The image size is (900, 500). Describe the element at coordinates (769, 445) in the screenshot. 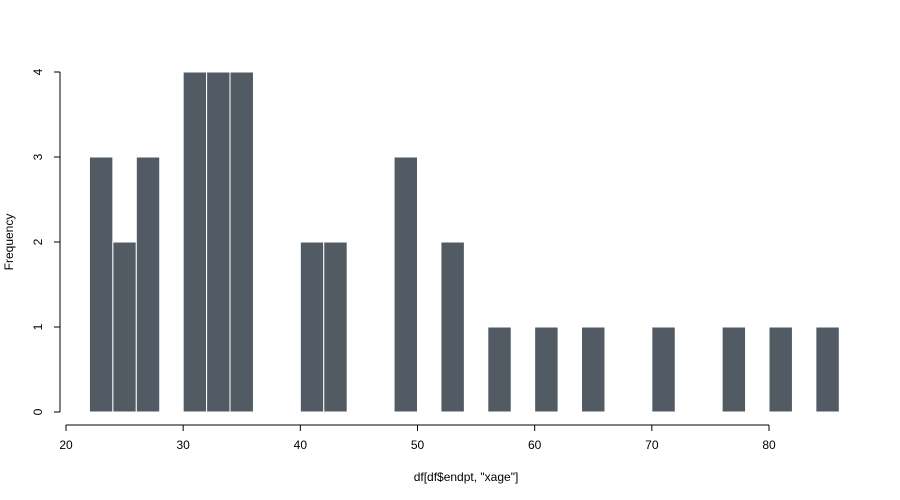

I see `x-tick-label: 80` at that location.